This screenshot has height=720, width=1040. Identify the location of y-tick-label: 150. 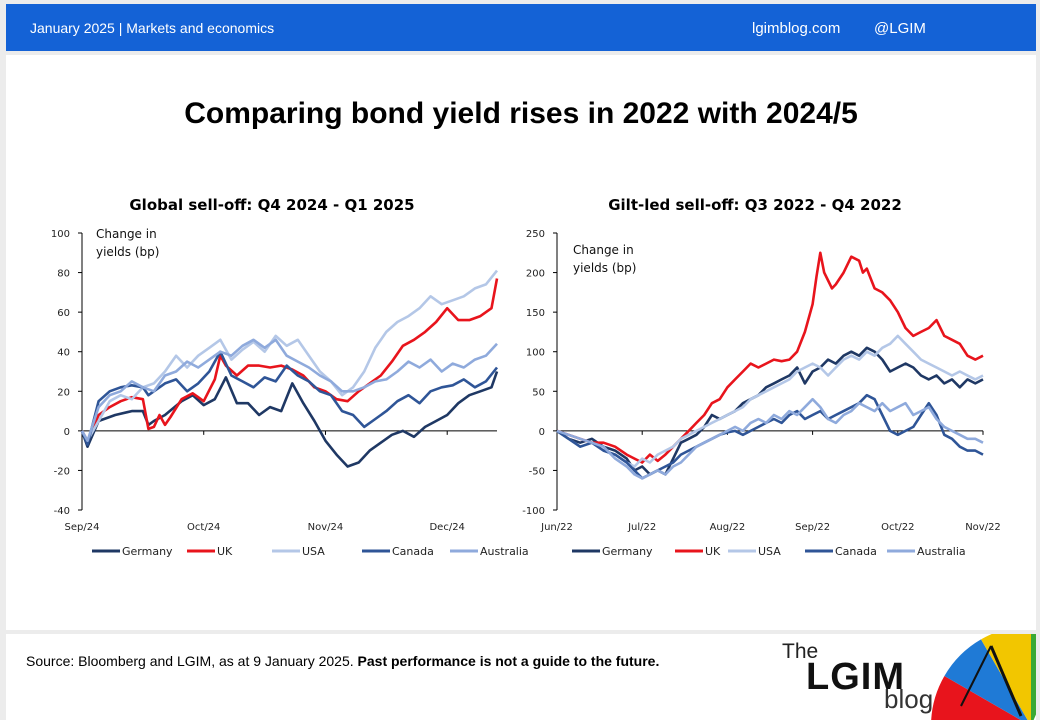
(535, 313).